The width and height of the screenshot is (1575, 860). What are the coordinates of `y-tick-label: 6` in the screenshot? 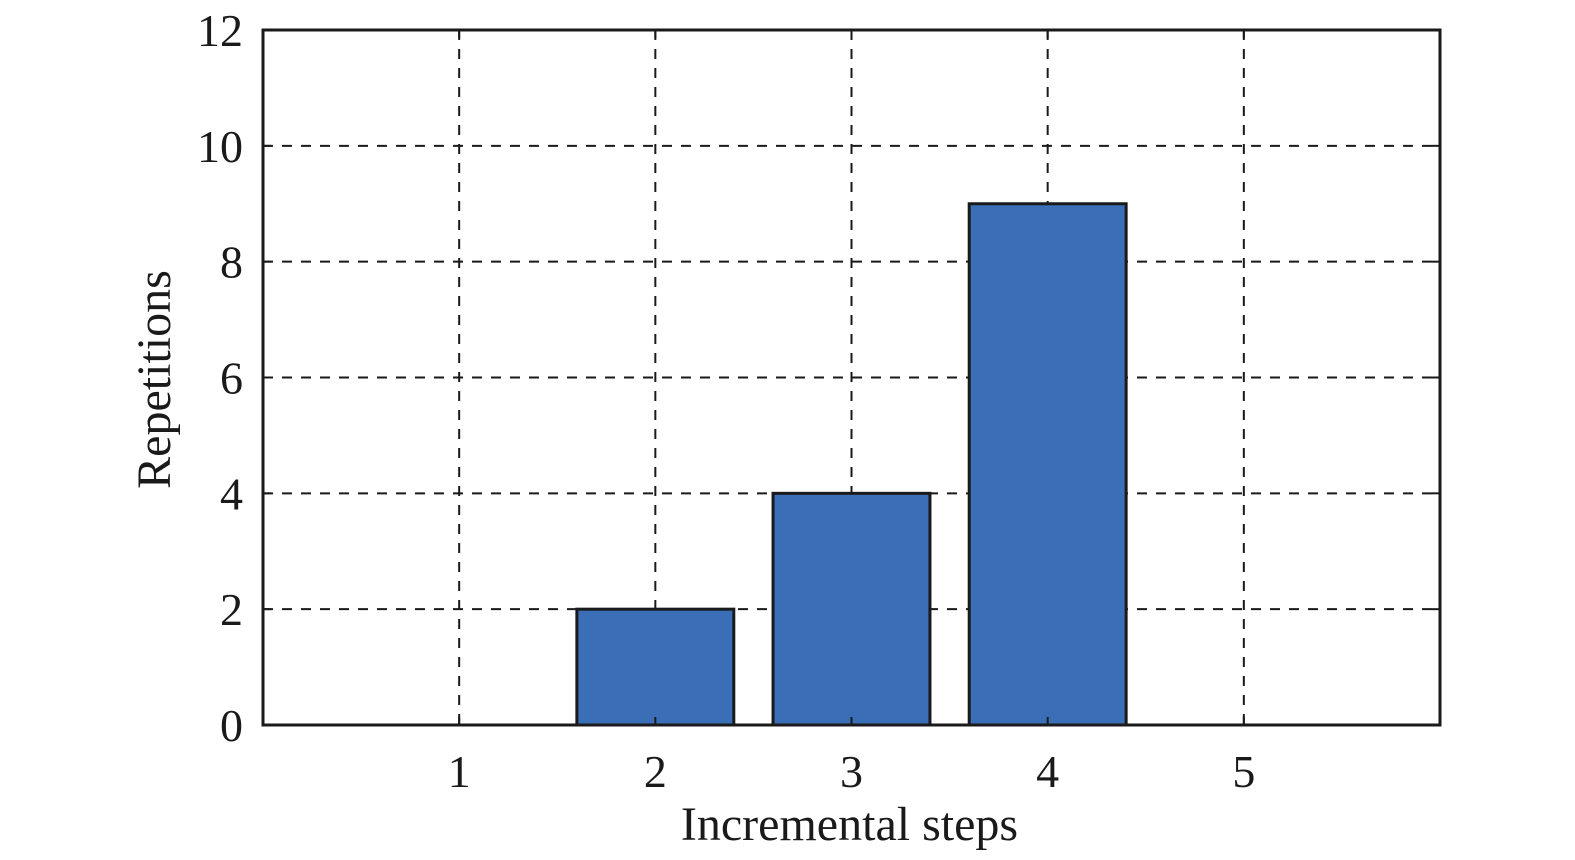 It's located at (231, 378).